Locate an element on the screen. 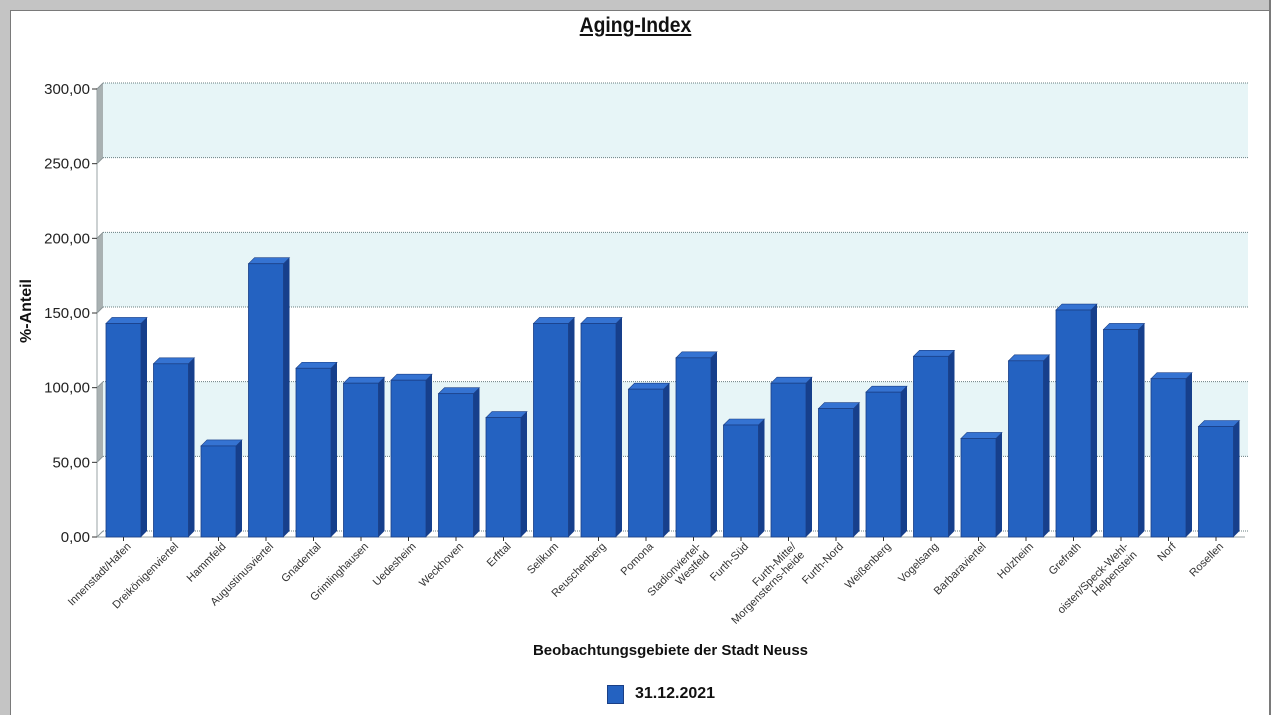 The image size is (1271, 715). legend-label: 31.12.2021 is located at coordinates (675, 693).